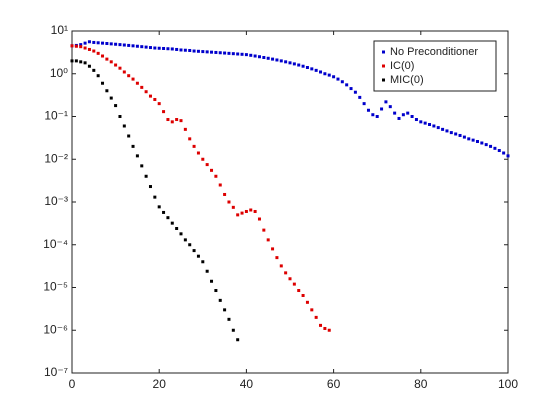 The height and width of the screenshot is (420, 560). What do you see at coordinates (435, 66) in the screenshot?
I see `legend-box` at bounding box center [435, 66].